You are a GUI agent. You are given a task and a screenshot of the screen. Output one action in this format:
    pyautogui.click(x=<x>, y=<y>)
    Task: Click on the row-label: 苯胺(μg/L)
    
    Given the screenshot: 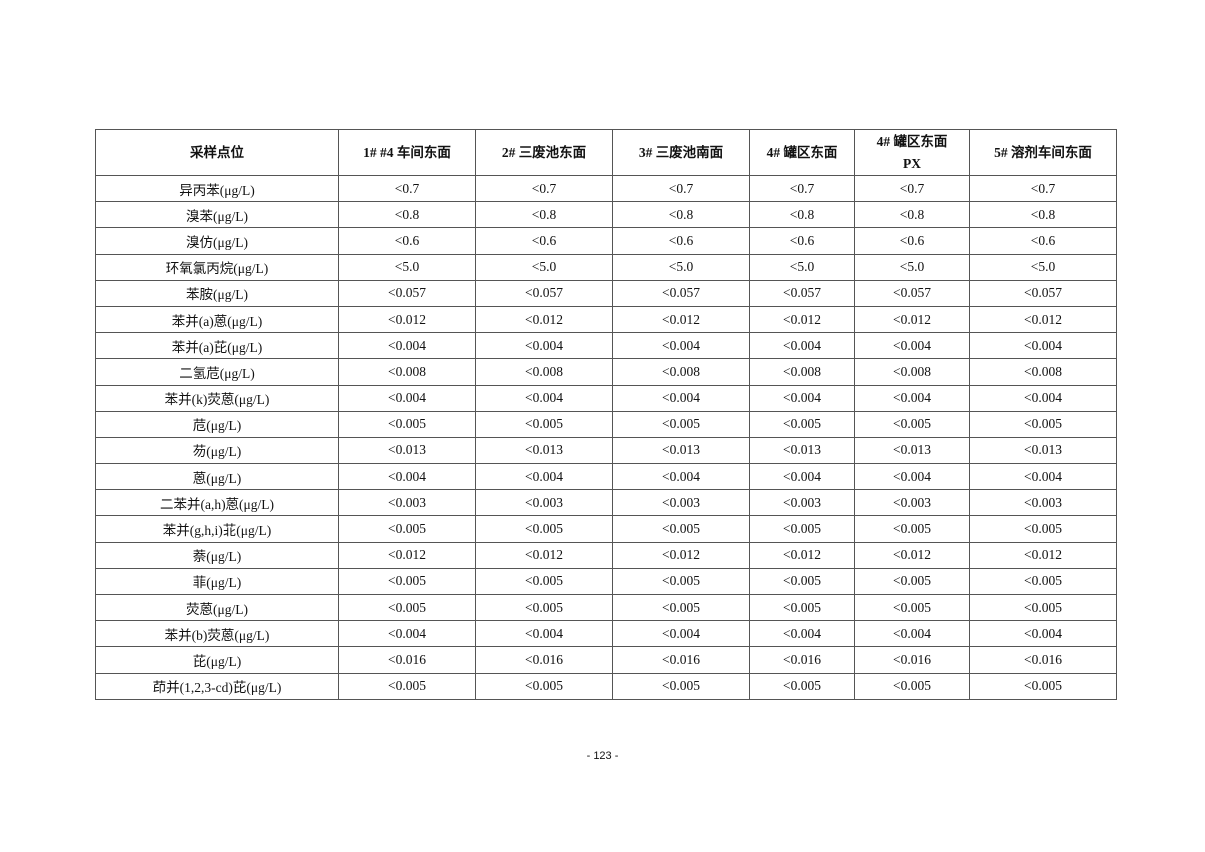 What is the action you would take?
    pyautogui.click(x=217, y=293)
    